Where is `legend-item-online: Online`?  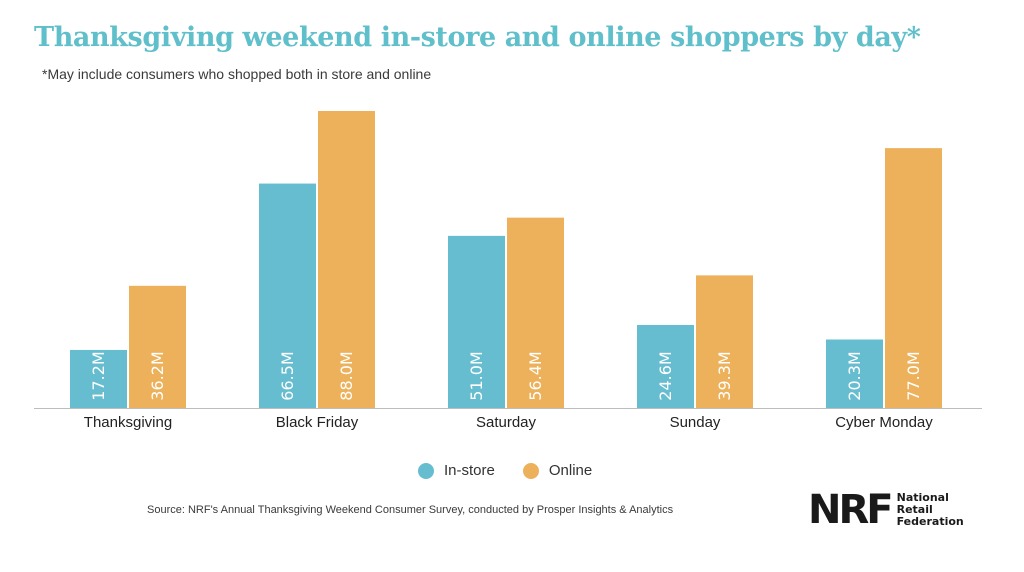
legend-item-online: Online is located at coordinates (557, 470).